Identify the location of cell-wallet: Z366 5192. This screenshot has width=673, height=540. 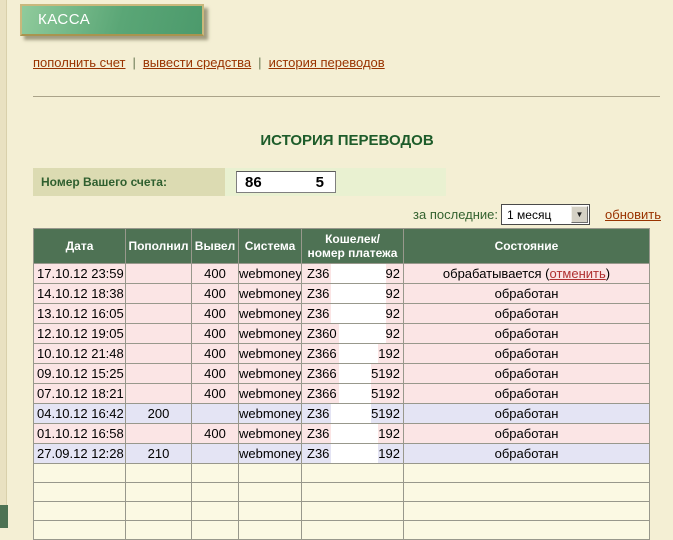
(352, 373).